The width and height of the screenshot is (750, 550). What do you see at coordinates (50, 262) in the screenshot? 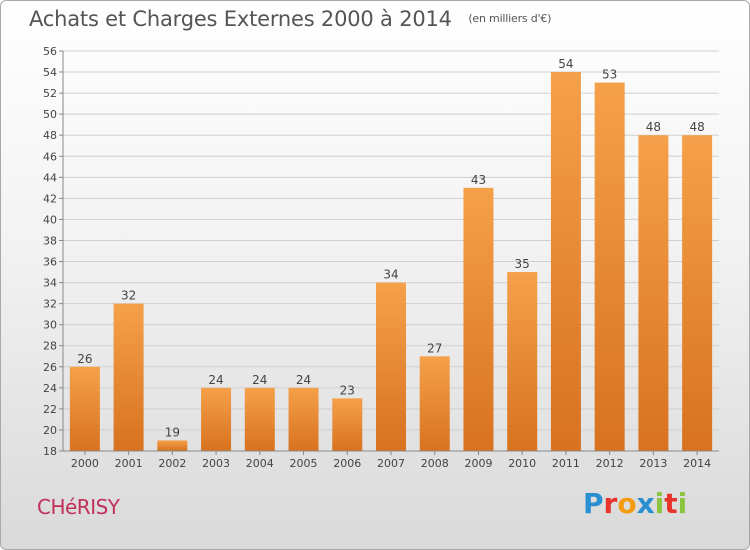
I see `y-tick-label: 36` at bounding box center [50, 262].